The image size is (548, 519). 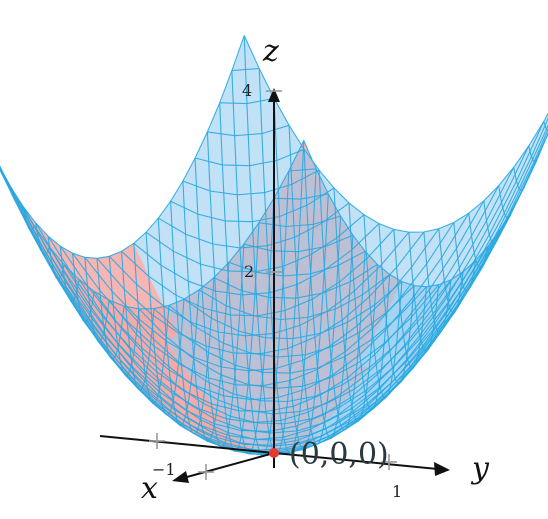 What do you see at coordinates (225, 466) in the screenshot?
I see `x-axis` at bounding box center [225, 466].